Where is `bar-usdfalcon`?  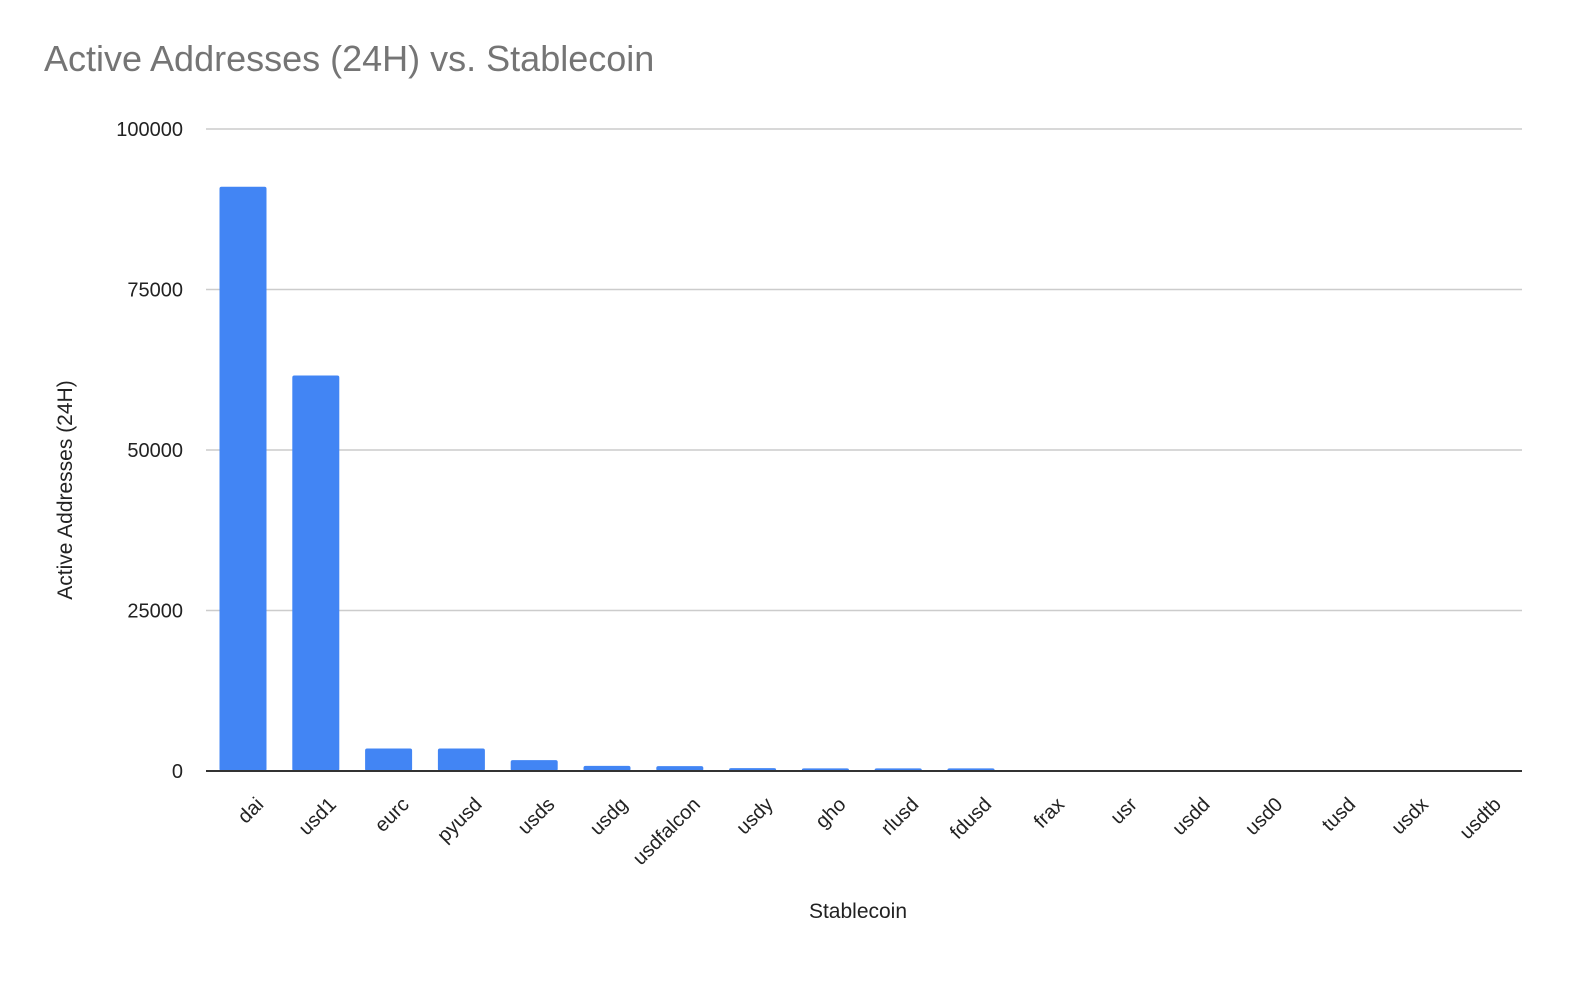
bar-usdfalcon is located at coordinates (680, 768).